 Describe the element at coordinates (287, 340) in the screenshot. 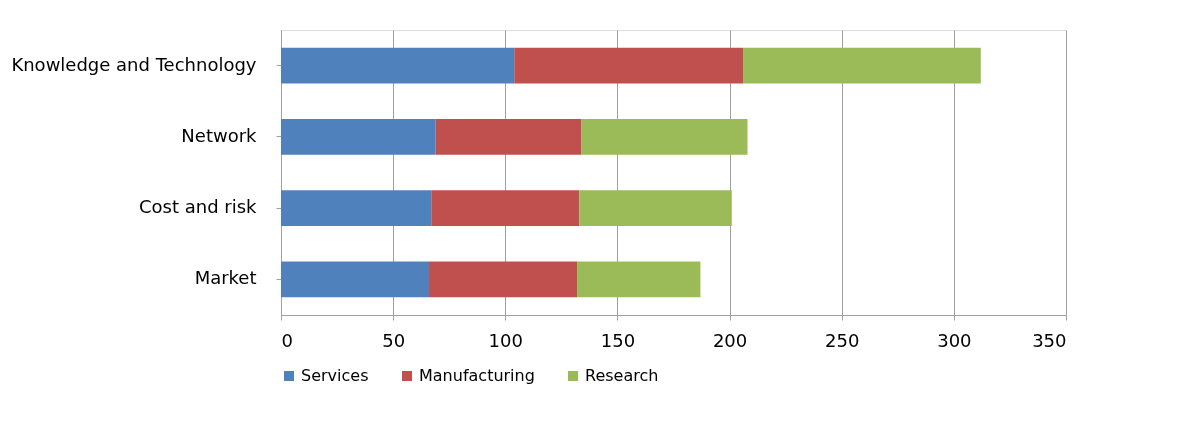

I see `x-tick-label: 0` at that location.